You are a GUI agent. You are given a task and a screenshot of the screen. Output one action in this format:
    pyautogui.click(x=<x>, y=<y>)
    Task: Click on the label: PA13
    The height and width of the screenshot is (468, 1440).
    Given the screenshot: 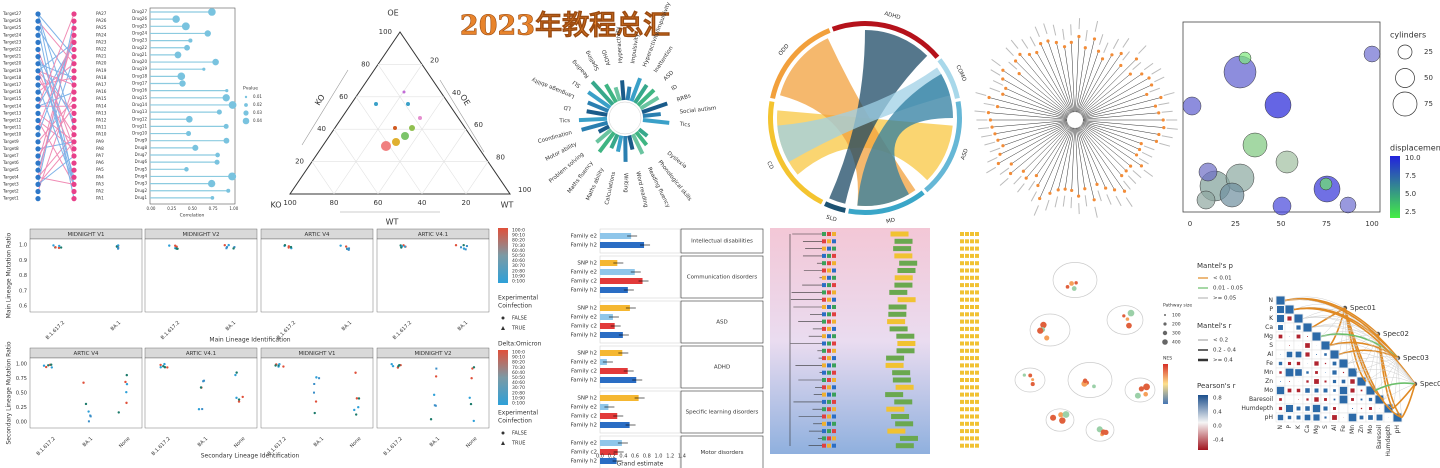 What is the action you would take?
    pyautogui.click(x=101, y=112)
    